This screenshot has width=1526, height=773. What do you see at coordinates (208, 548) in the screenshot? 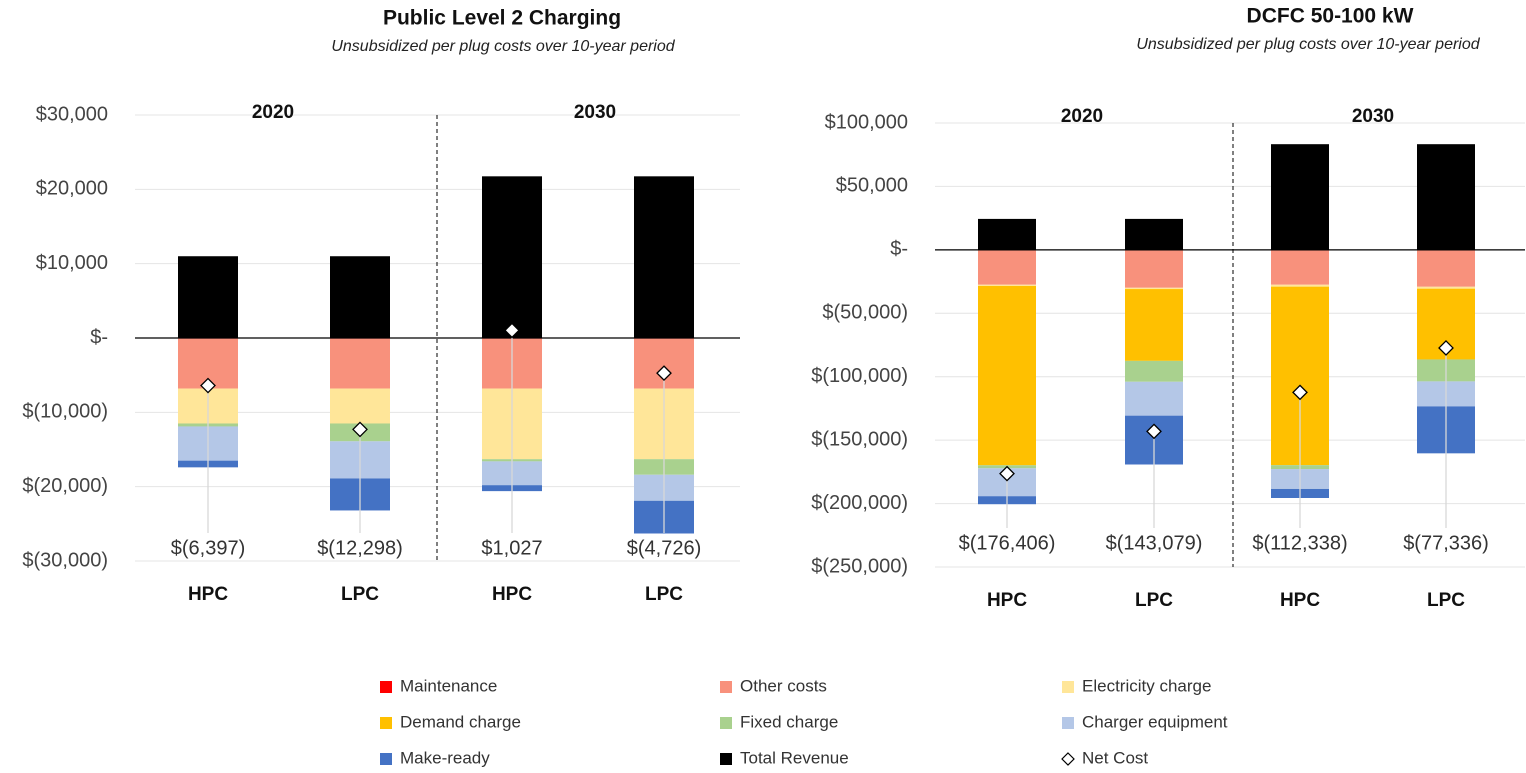
I see `data-label: $(6,397)` at bounding box center [208, 548].